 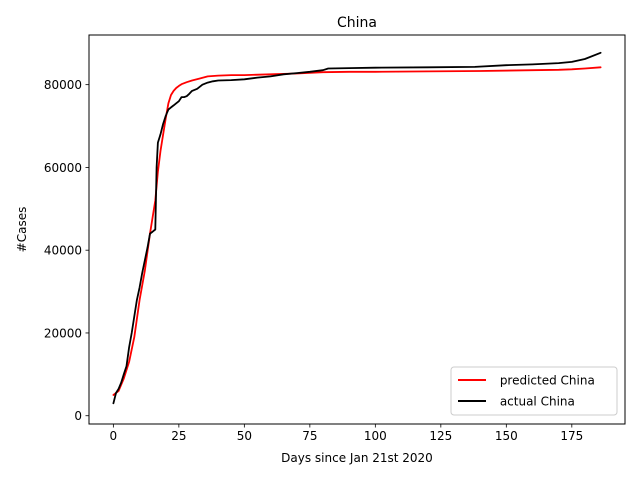 I want to click on x-tick-label: 175, so click(x=571, y=436).